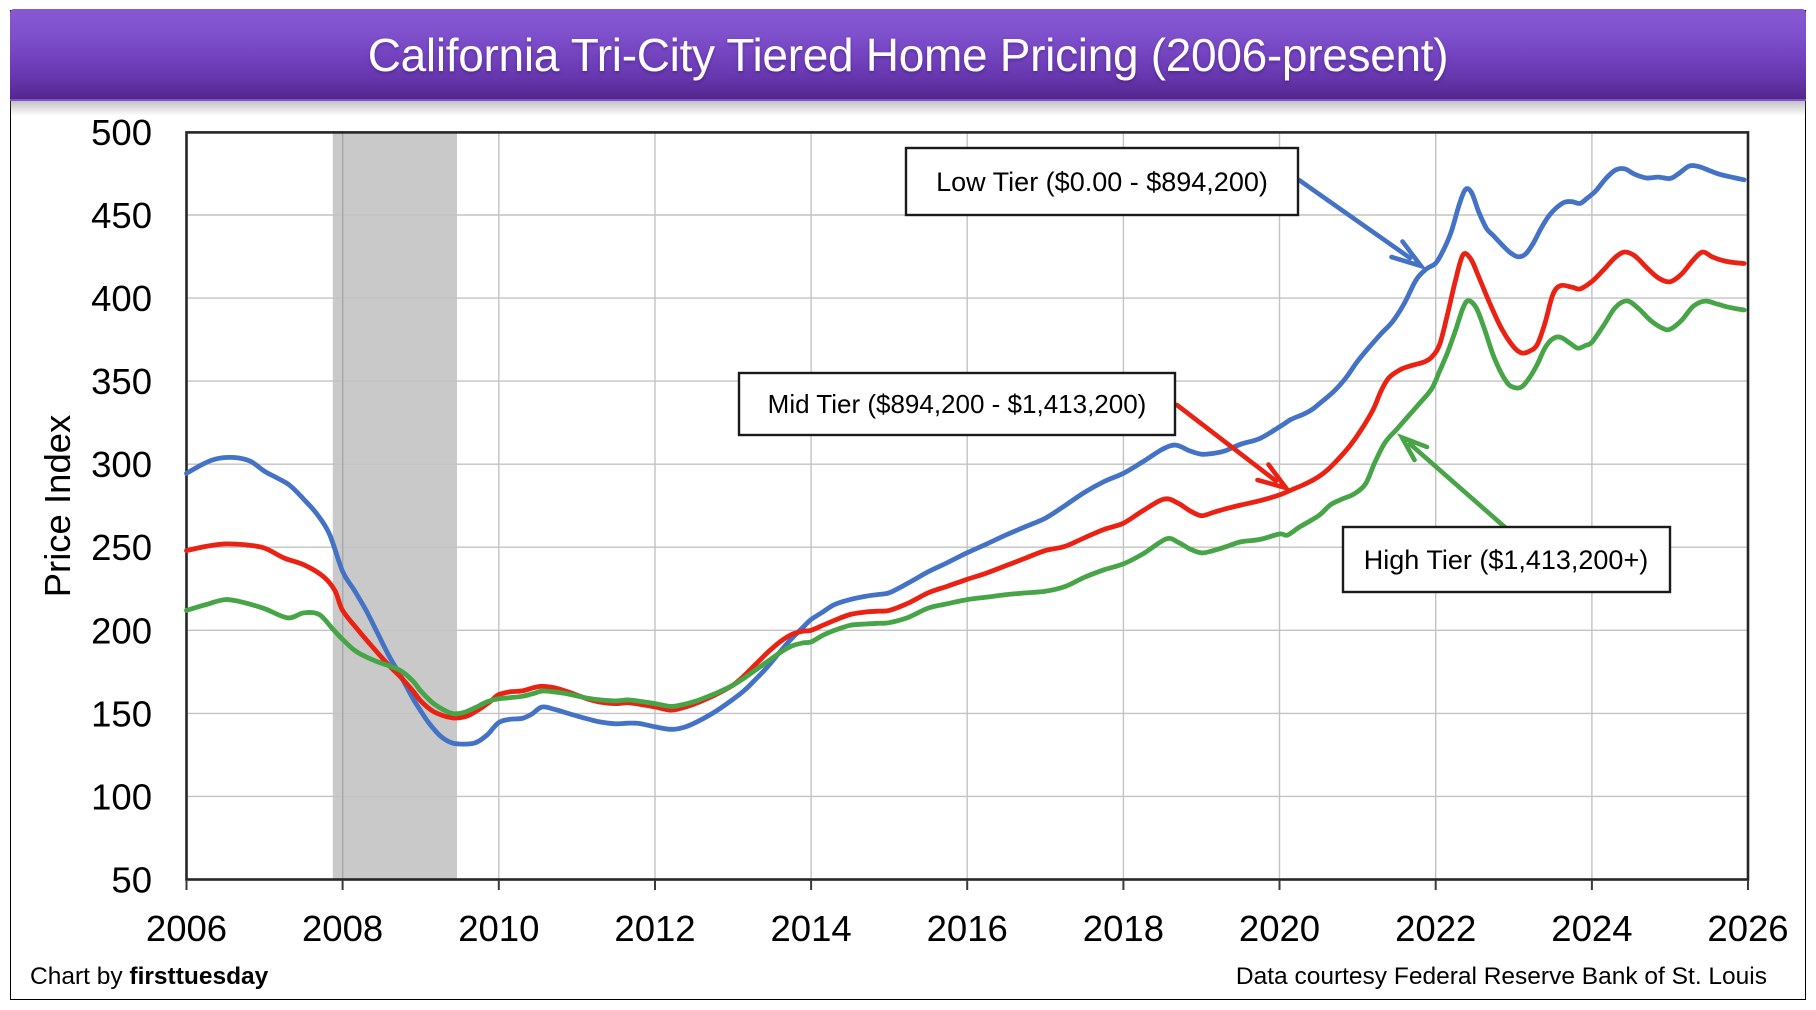 The image size is (1816, 1010). What do you see at coordinates (1591, 928) in the screenshot?
I see `svg-text: 2024` at bounding box center [1591, 928].